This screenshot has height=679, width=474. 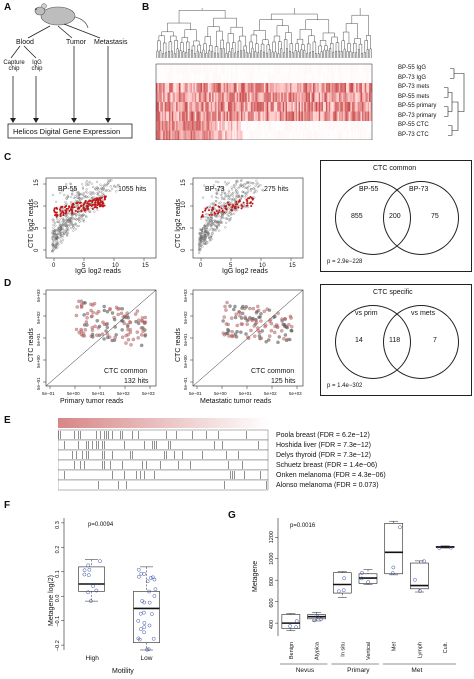 I want to click on venn-d-center-count: 118, so click(x=395, y=340).